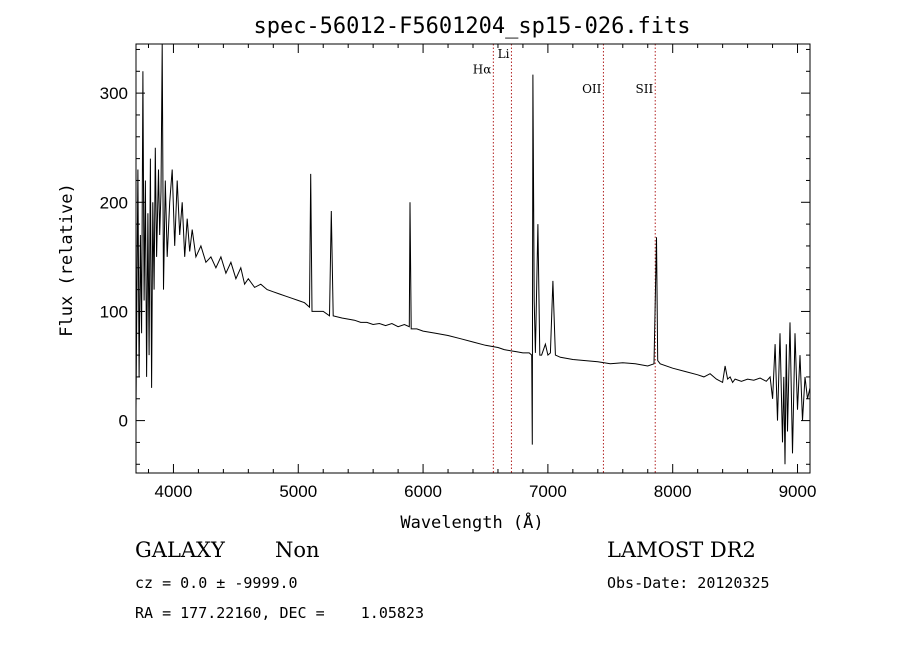 The image size is (900, 649). What do you see at coordinates (688, 583) in the screenshot?
I see `obs-date: Obs-Date: 20120325` at bounding box center [688, 583].